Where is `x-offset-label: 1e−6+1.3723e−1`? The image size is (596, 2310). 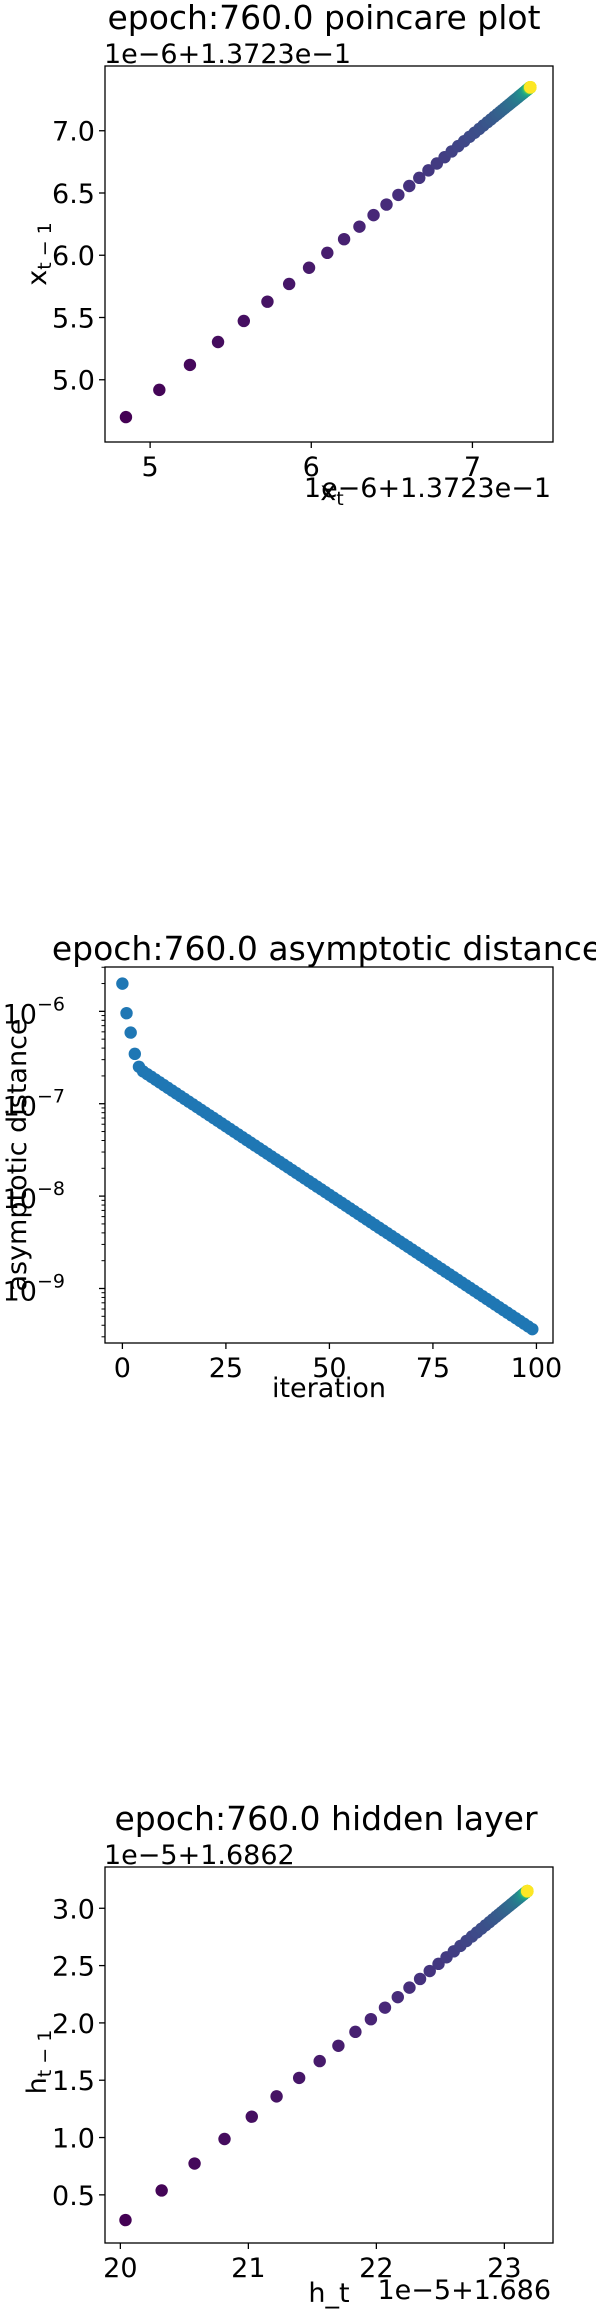 x-offset-label: 1e−6+1.3723e−1 is located at coordinates (427, 488).